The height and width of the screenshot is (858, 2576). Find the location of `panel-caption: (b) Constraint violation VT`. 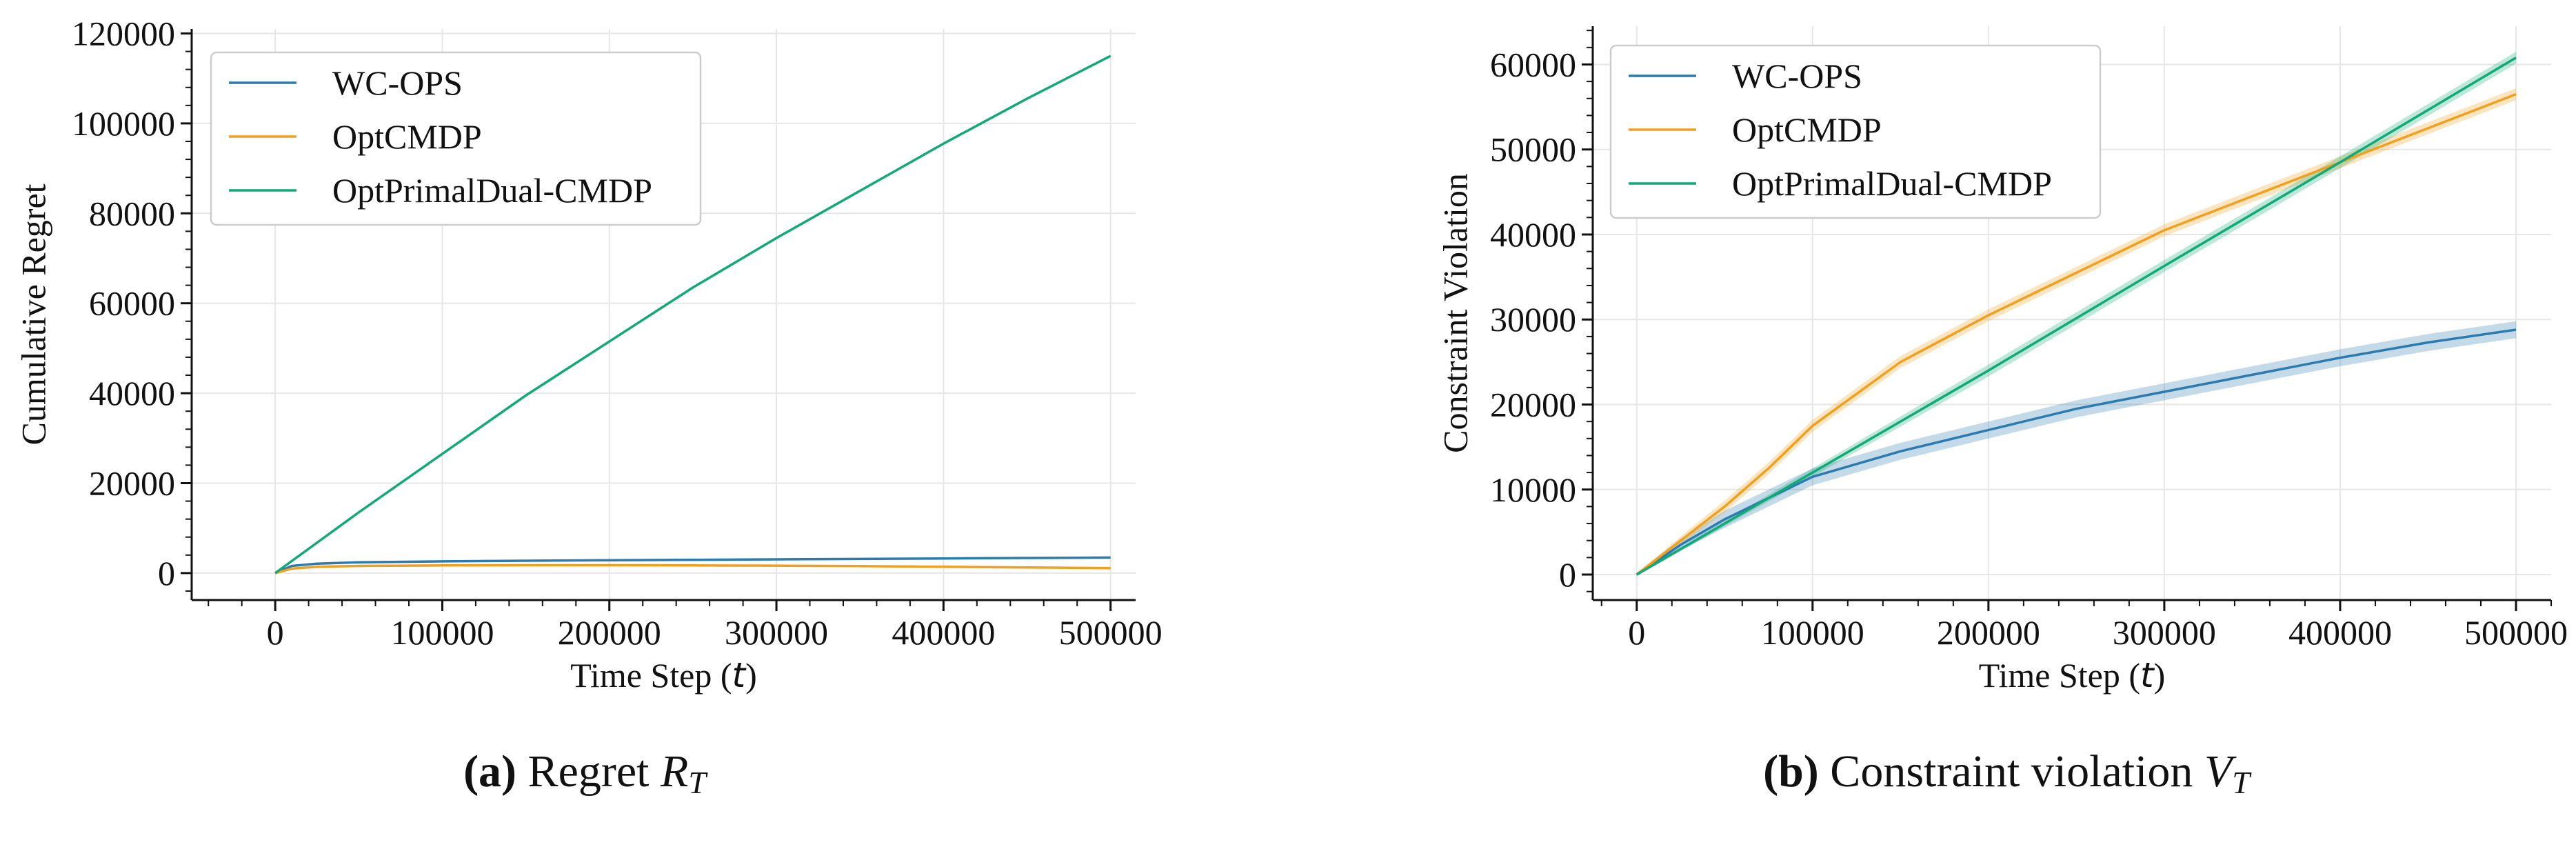

panel-caption: (b) Constraint violation VT is located at coordinates (2007, 773).